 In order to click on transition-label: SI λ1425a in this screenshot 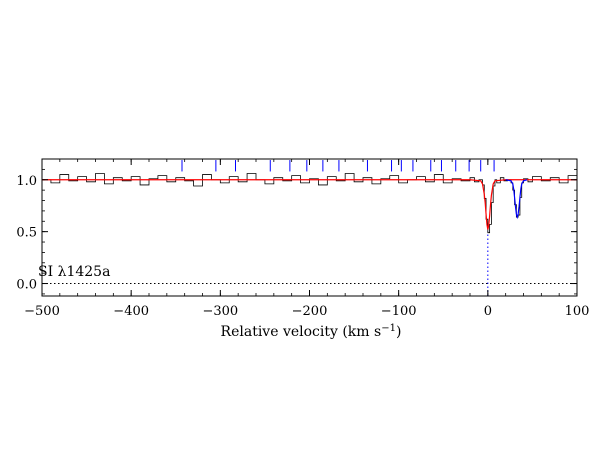, I will do `click(74, 272)`.